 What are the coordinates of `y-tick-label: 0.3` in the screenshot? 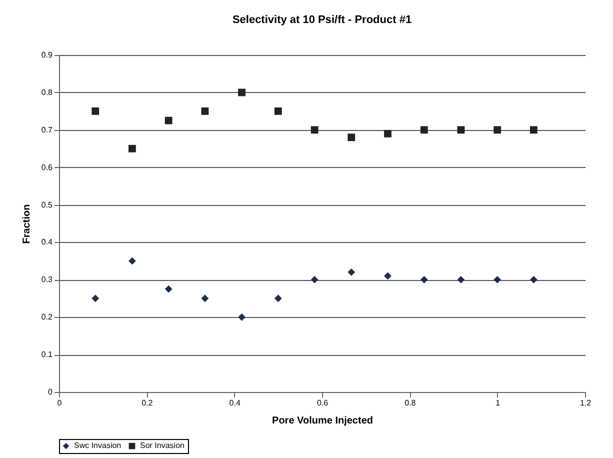 It's located at (47, 279).